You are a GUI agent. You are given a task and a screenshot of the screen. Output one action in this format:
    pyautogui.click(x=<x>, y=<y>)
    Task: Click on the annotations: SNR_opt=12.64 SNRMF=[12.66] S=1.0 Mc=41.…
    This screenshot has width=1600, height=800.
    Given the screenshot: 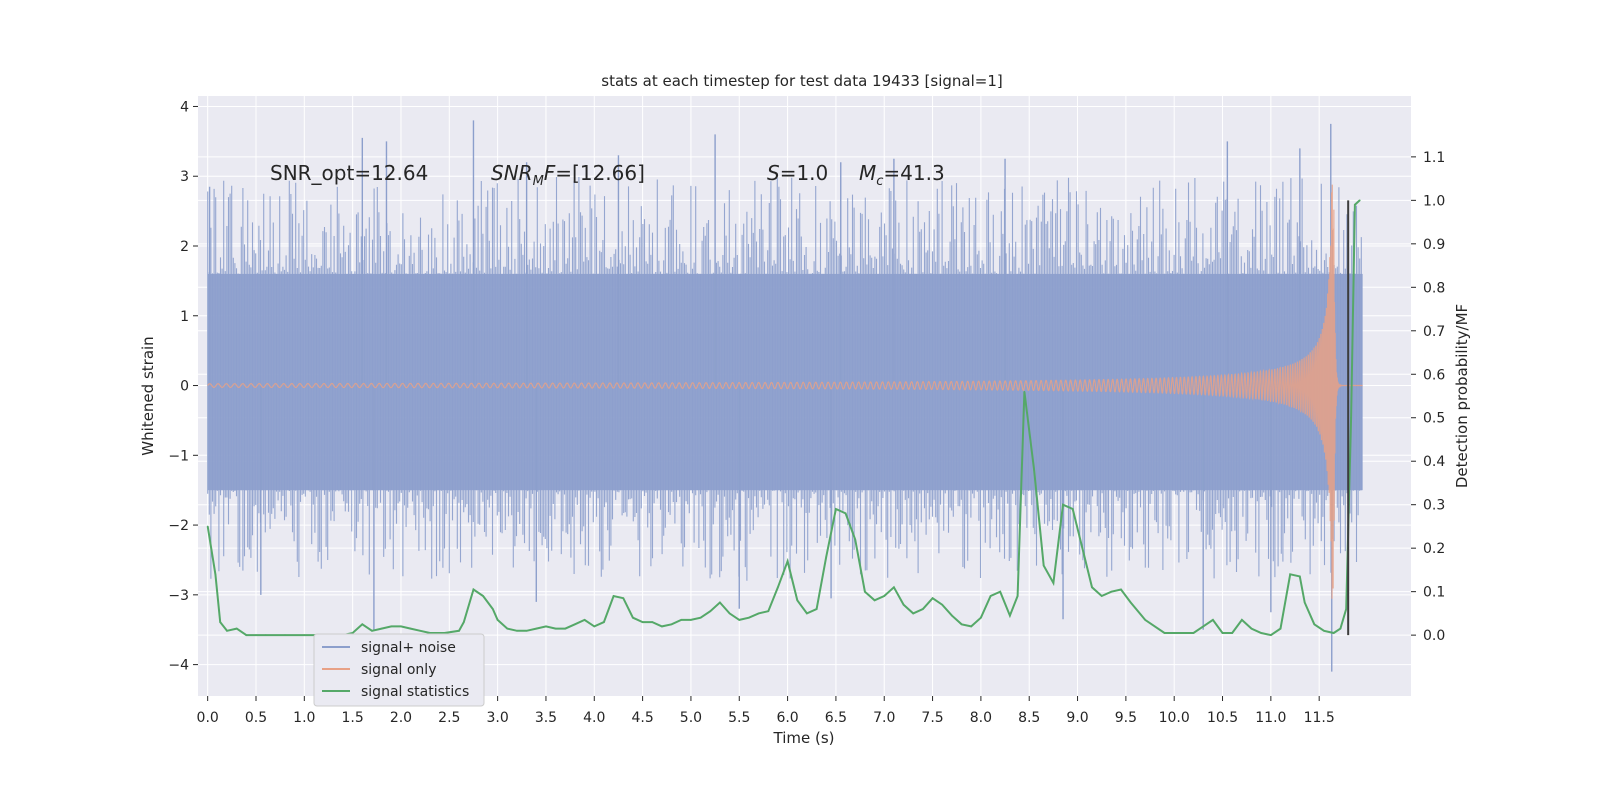 What is the action you would take?
    pyautogui.click(x=607, y=175)
    